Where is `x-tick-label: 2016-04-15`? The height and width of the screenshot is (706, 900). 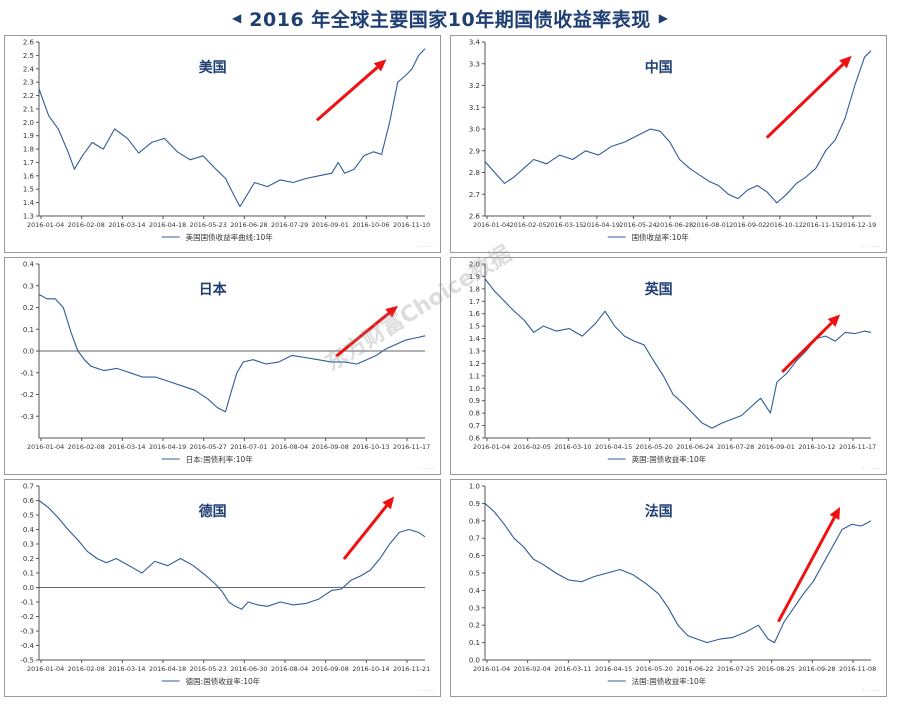 x-tick-label: 2016-04-15 is located at coordinates (613, 447).